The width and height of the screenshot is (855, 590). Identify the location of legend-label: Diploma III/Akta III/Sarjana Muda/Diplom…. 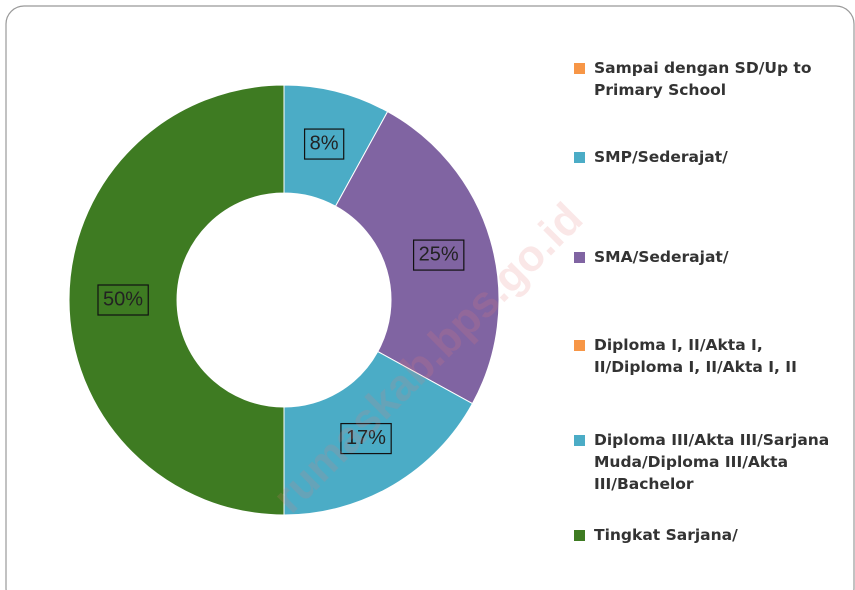
(712, 462).